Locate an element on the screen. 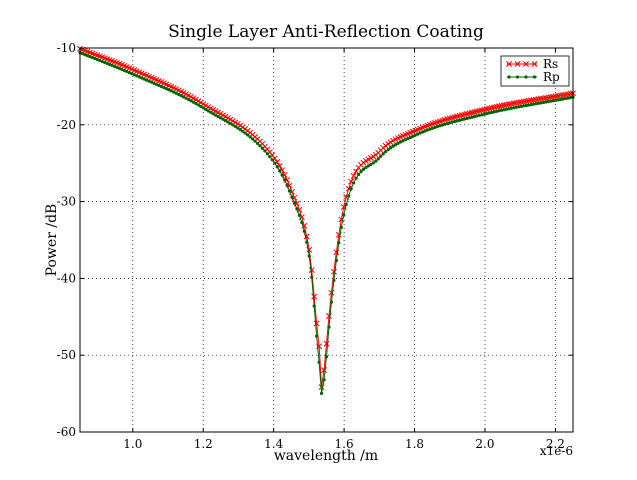  x-offset-text: x1e-6 is located at coordinates (556, 451).